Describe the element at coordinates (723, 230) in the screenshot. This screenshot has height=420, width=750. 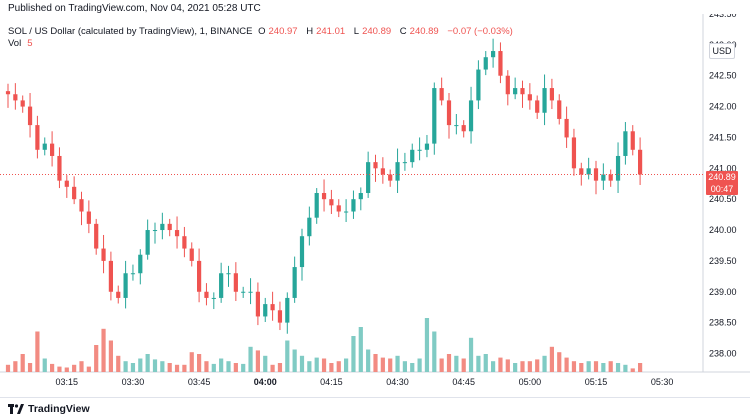
I see `y-tick-label: 240.00` at that location.